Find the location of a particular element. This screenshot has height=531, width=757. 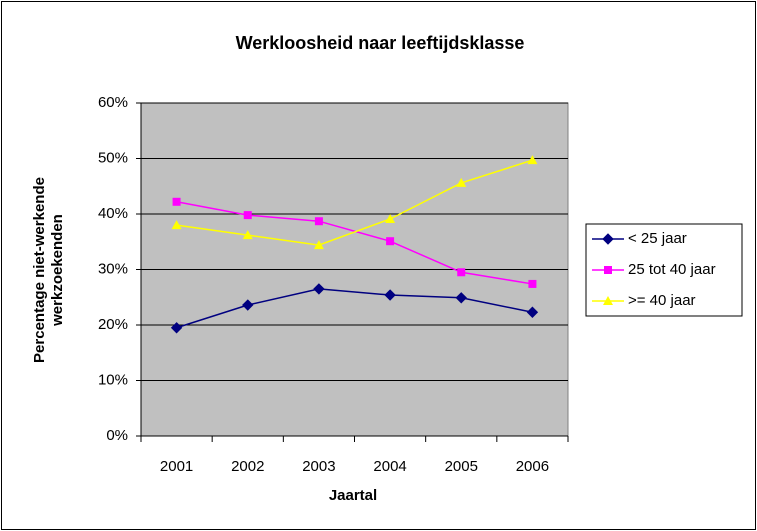

y-axis-label-line: Percentage niet-werkende is located at coordinates (39, 270).